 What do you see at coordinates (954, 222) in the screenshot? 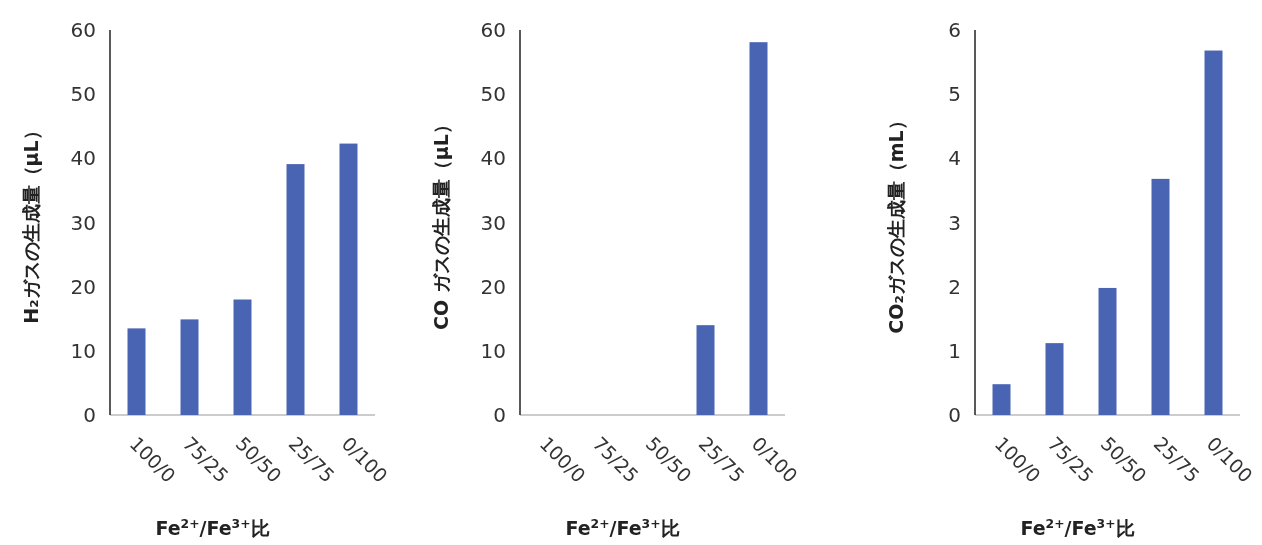
I see `y-tick-label: 3` at bounding box center [954, 222].